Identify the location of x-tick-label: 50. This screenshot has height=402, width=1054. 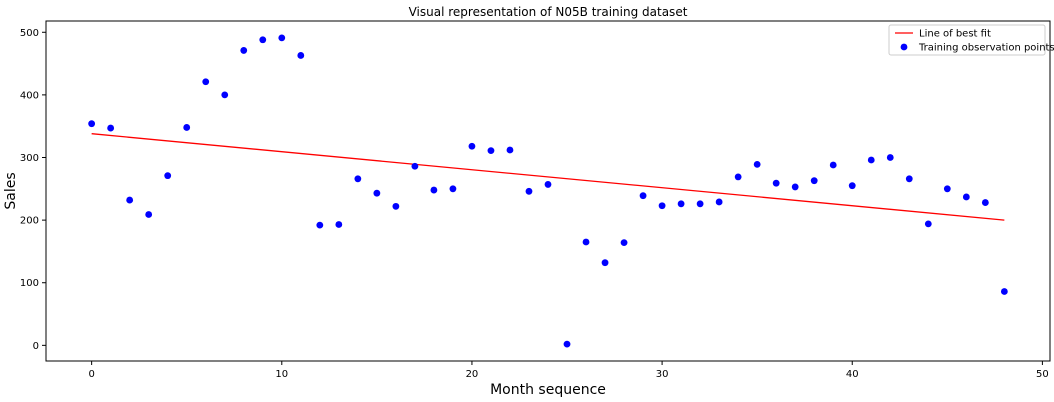
(1042, 374).